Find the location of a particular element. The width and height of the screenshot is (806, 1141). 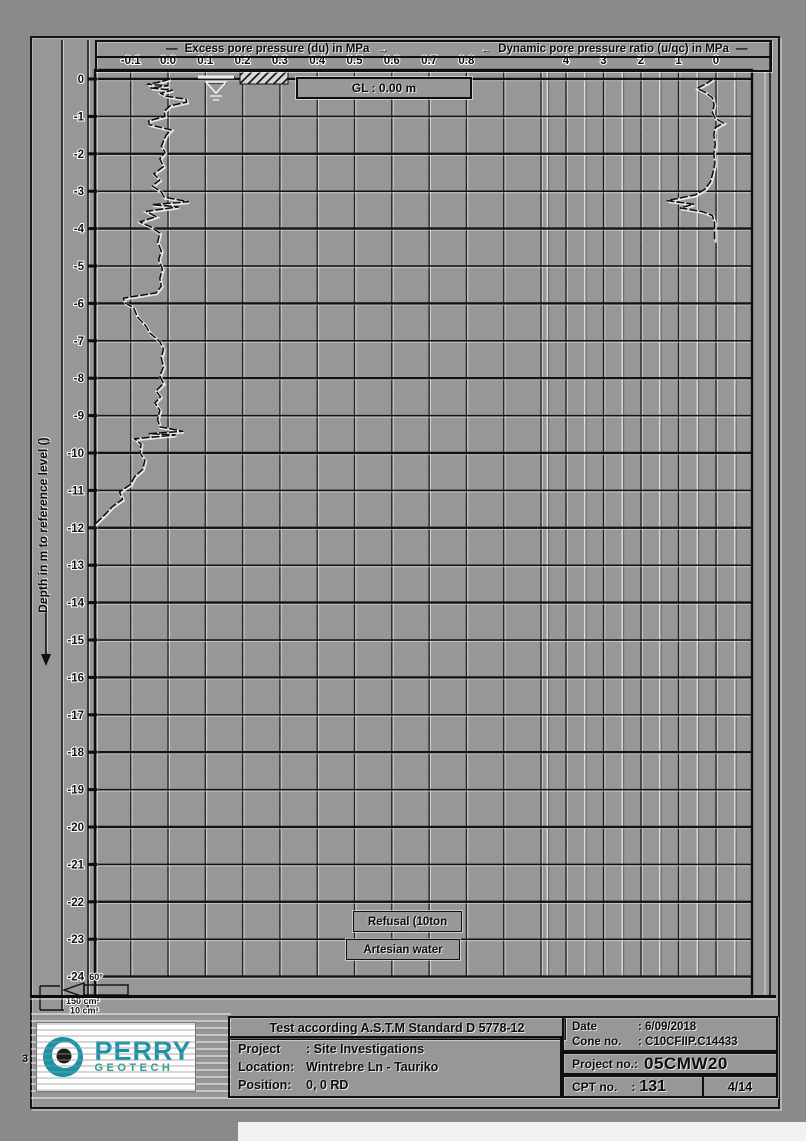

position-label: Position: is located at coordinates (265, 1085).